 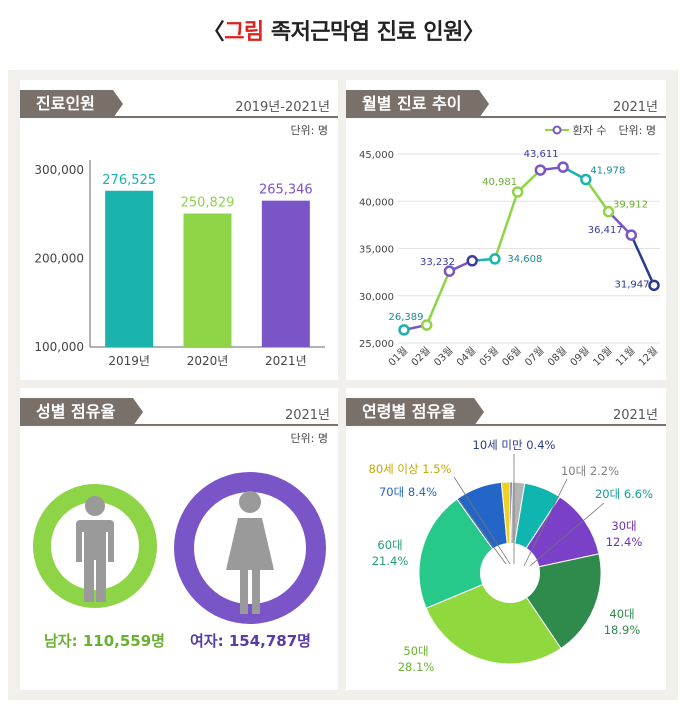 I want to click on slice-pct: 12.4%, so click(x=624, y=542).